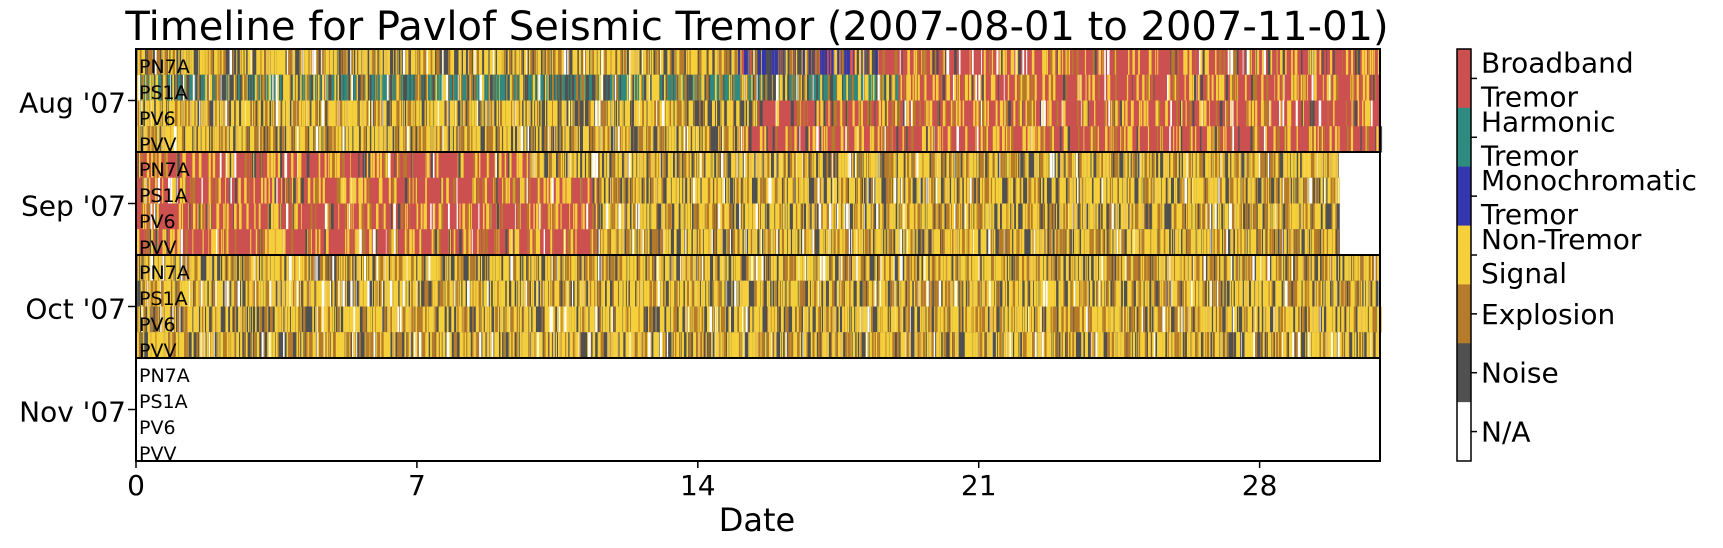 This screenshot has height=548, width=1723. What do you see at coordinates (72, 103) in the screenshot?
I see `month-label: Aug '07` at bounding box center [72, 103].